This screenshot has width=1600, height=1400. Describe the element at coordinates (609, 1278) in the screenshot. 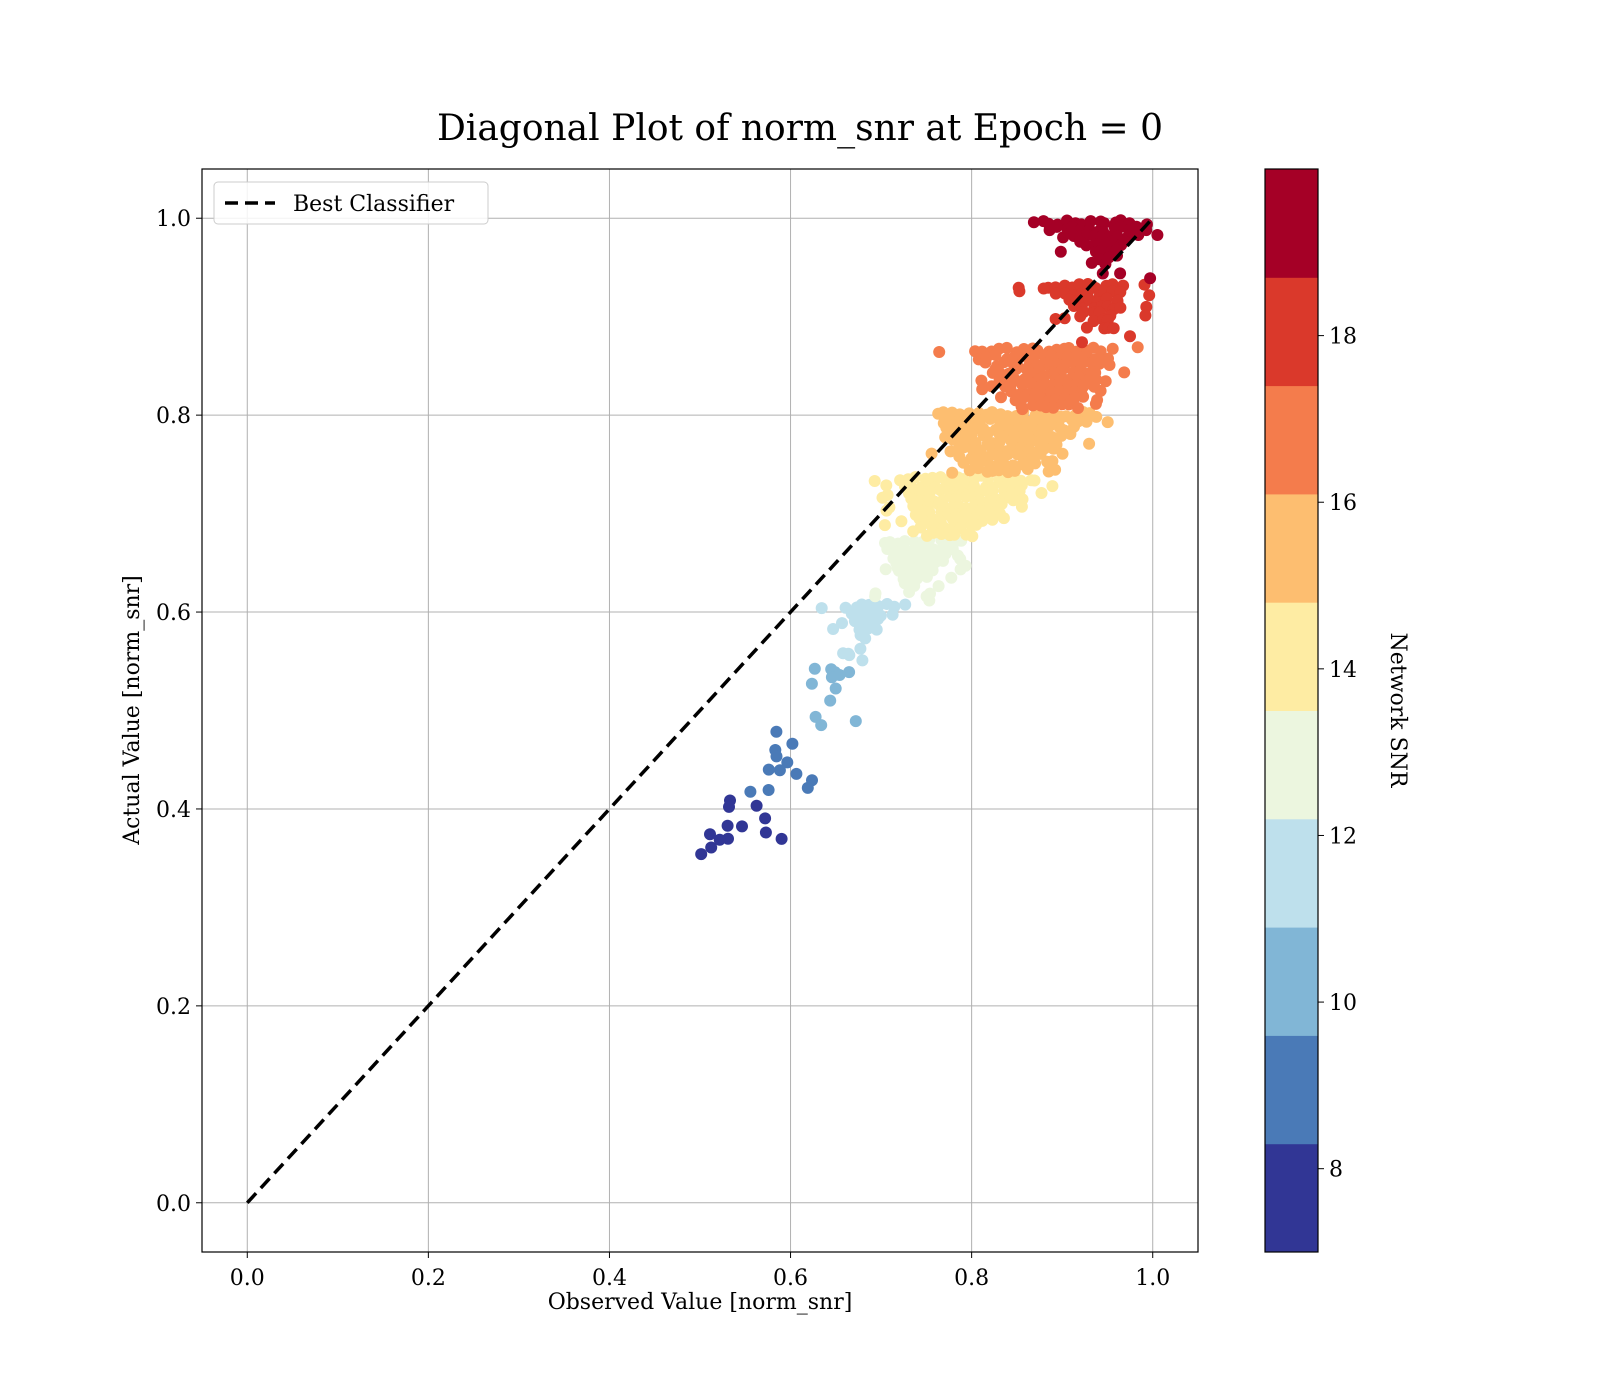

I see `x-tick-label: 0.4` at that location.